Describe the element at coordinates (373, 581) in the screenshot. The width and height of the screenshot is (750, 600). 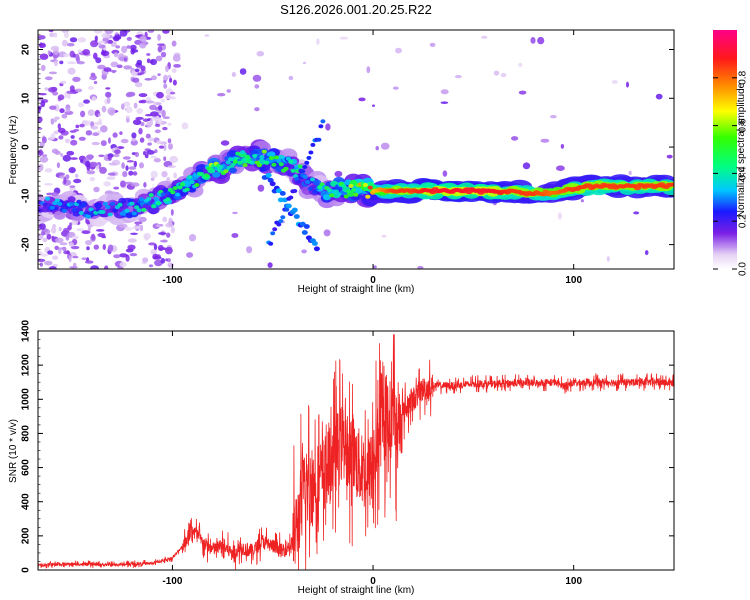
I see `x-tick-label: 0` at that location.